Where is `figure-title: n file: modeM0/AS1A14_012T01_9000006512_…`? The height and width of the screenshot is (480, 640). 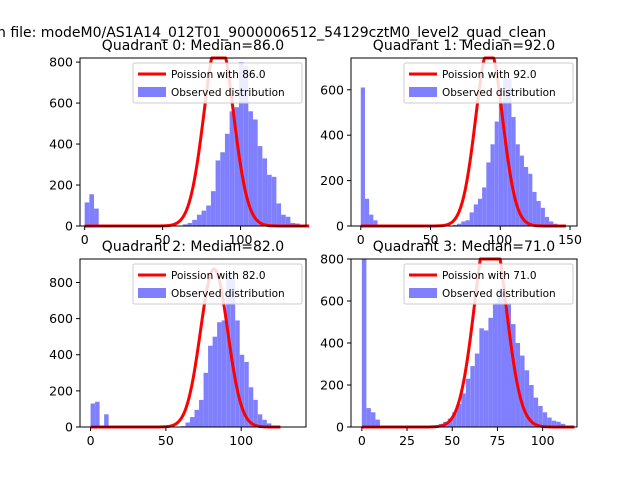 figure-title: n file: modeM0/AS1A14_012T01_9000006512_… is located at coordinates (273, 33).